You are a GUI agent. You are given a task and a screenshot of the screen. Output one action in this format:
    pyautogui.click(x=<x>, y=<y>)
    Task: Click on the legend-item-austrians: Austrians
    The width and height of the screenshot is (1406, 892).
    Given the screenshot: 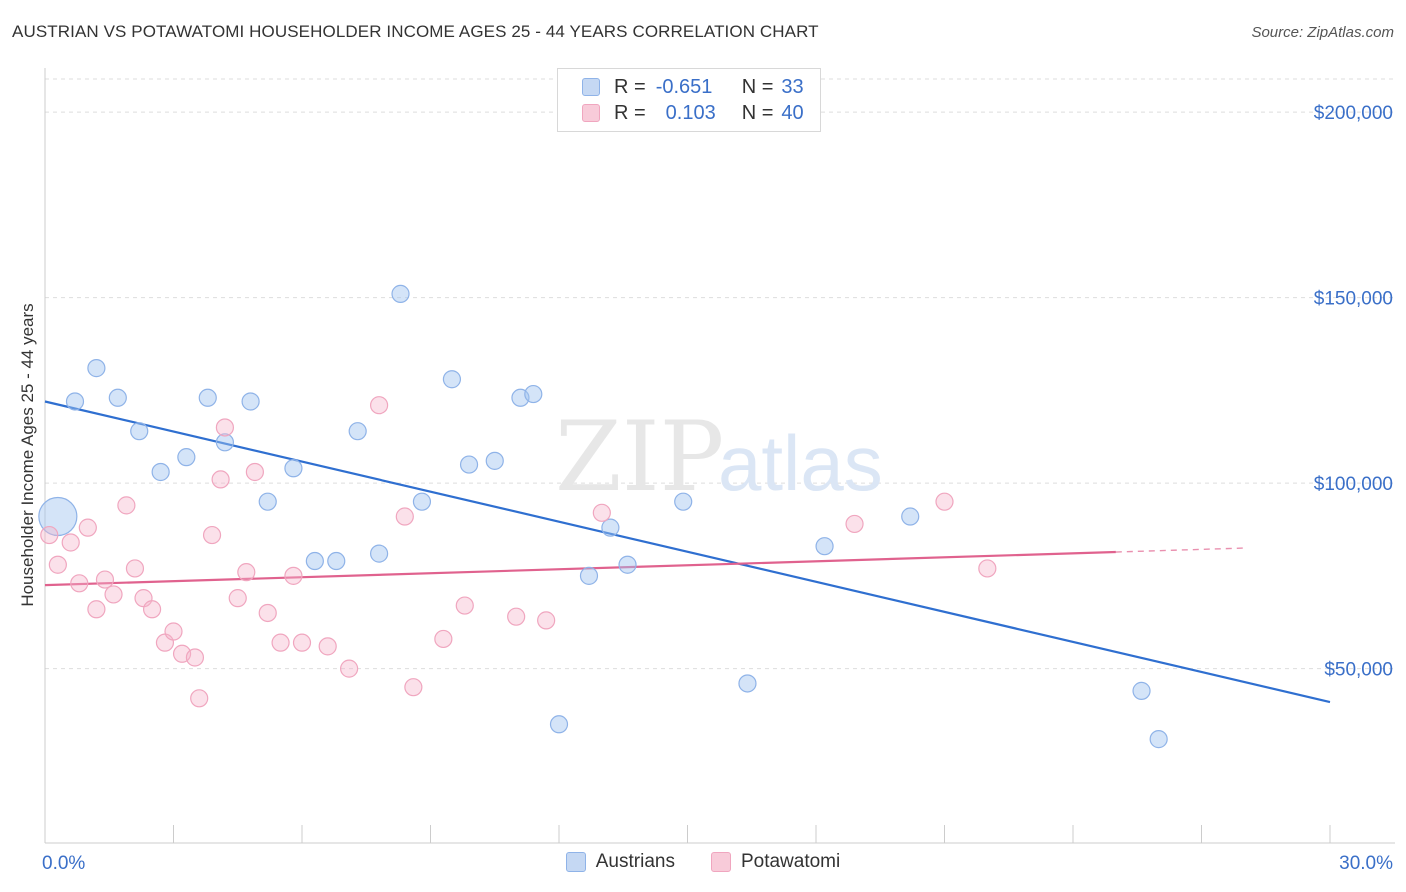 What is the action you would take?
    pyautogui.click(x=620, y=862)
    